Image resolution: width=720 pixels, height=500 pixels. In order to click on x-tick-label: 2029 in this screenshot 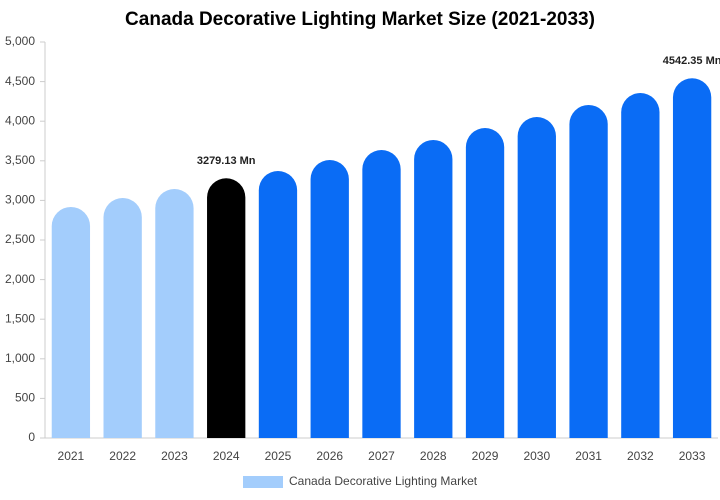, I will do `click(485, 456)`.